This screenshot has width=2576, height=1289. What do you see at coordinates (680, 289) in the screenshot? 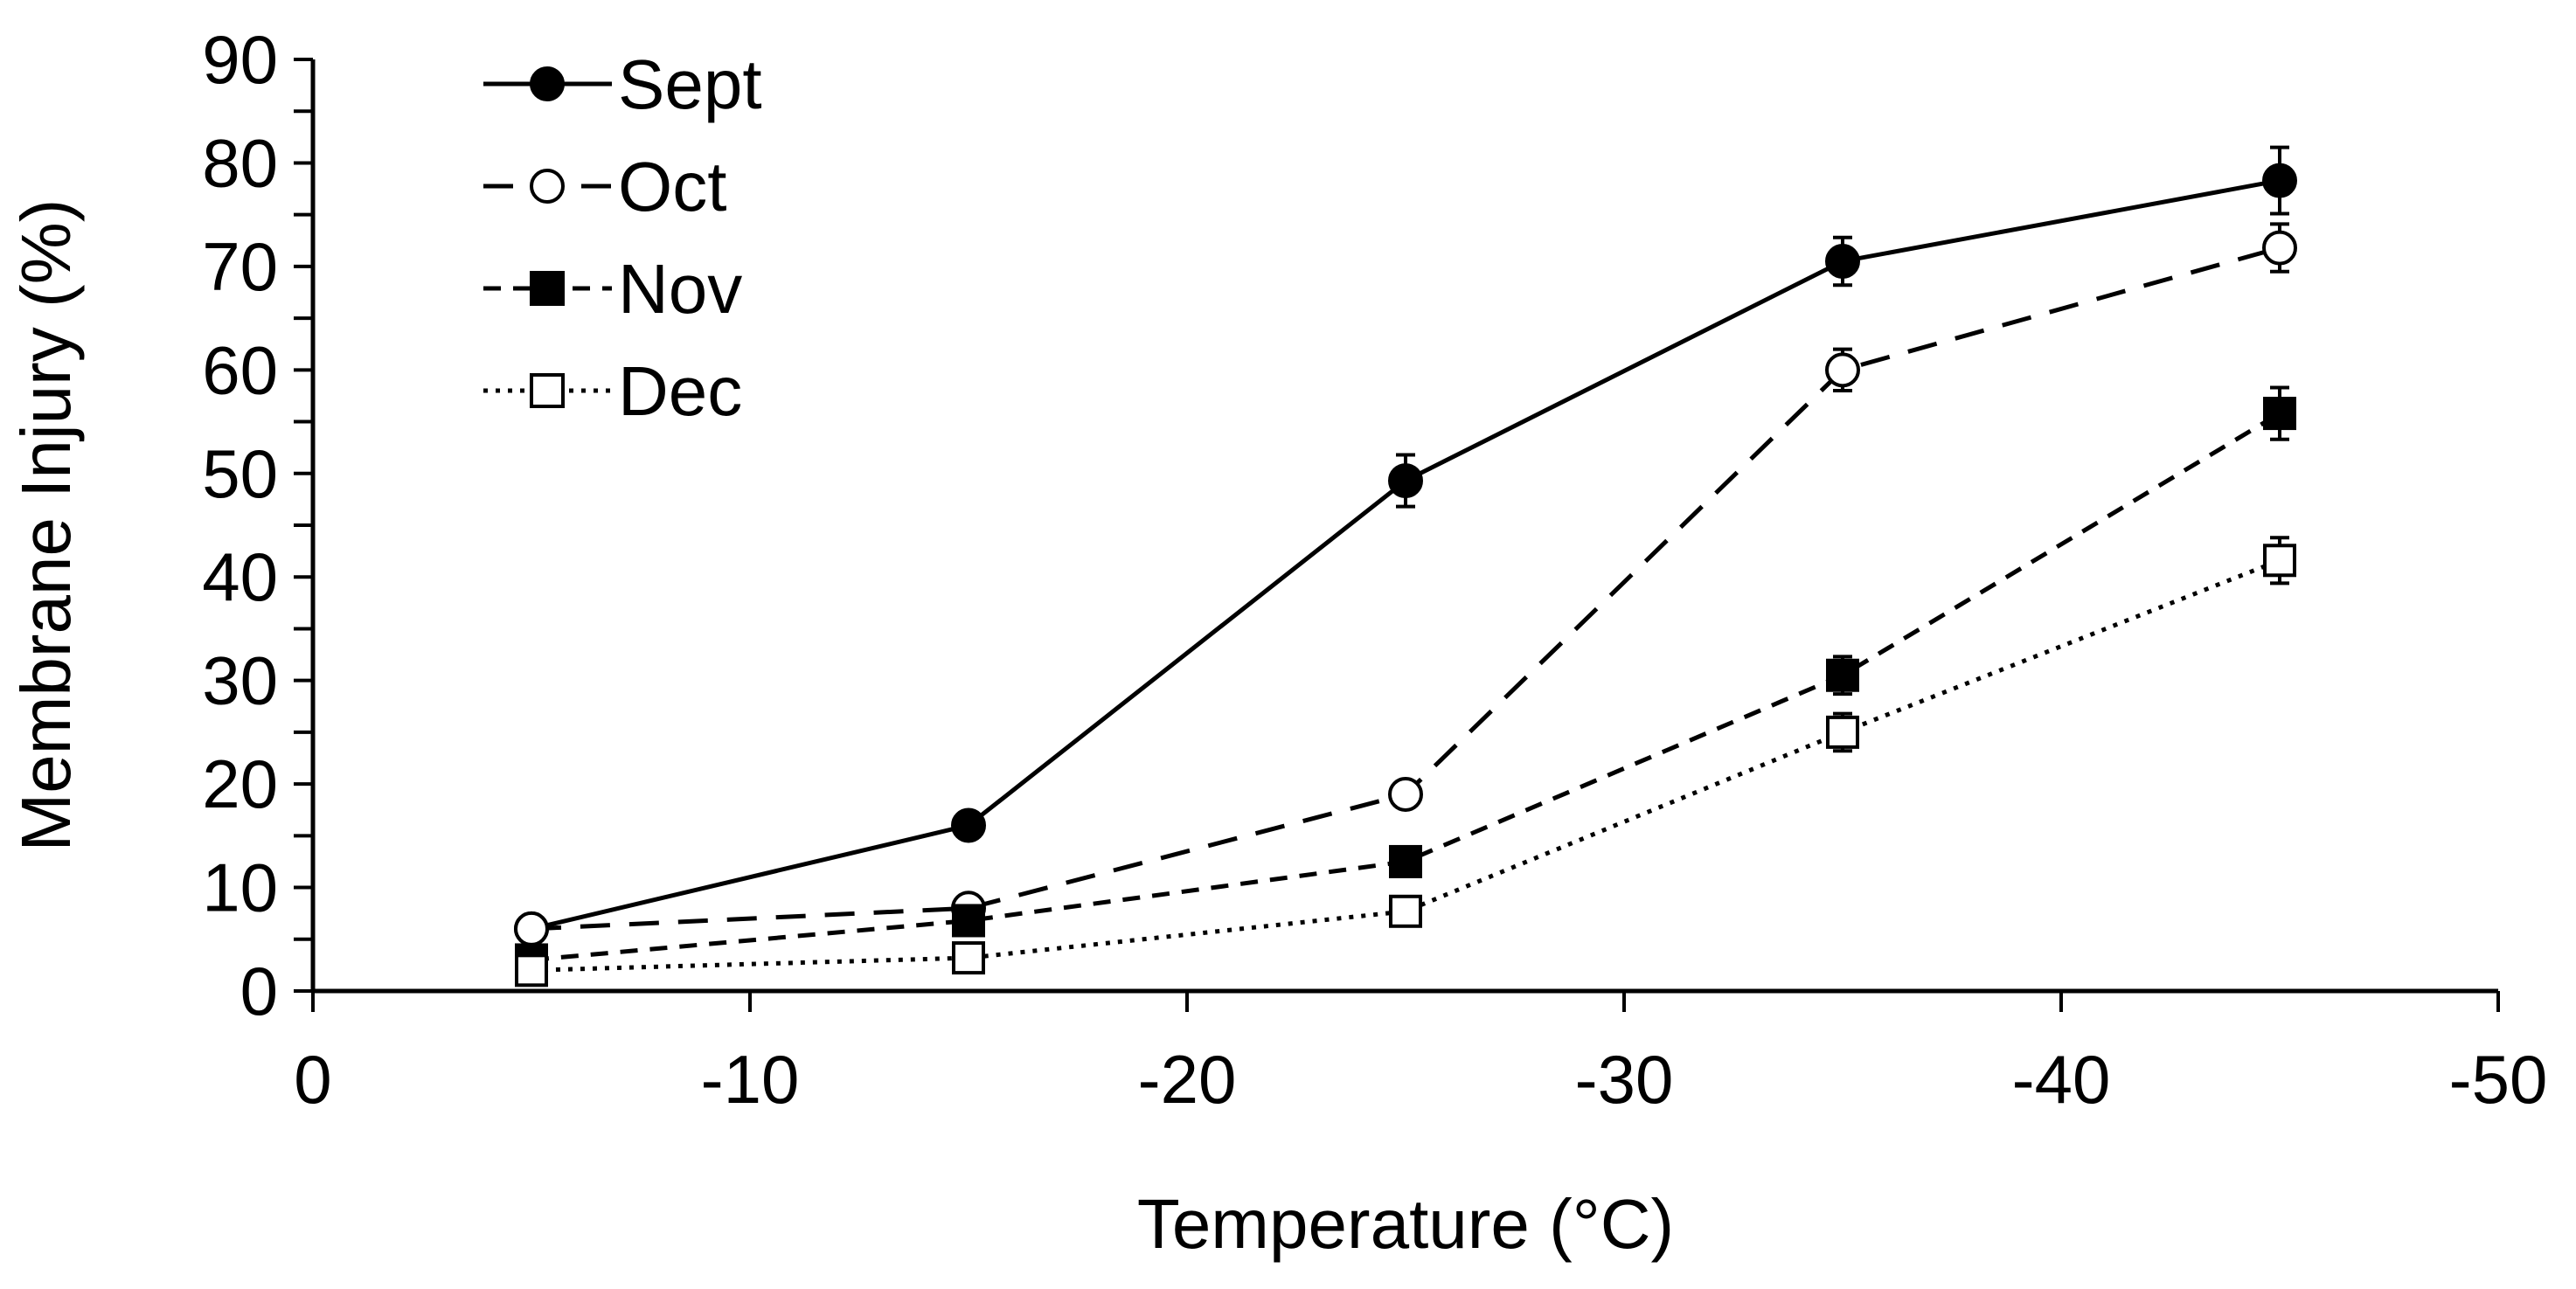
I see `legend-label: Nov` at bounding box center [680, 289].